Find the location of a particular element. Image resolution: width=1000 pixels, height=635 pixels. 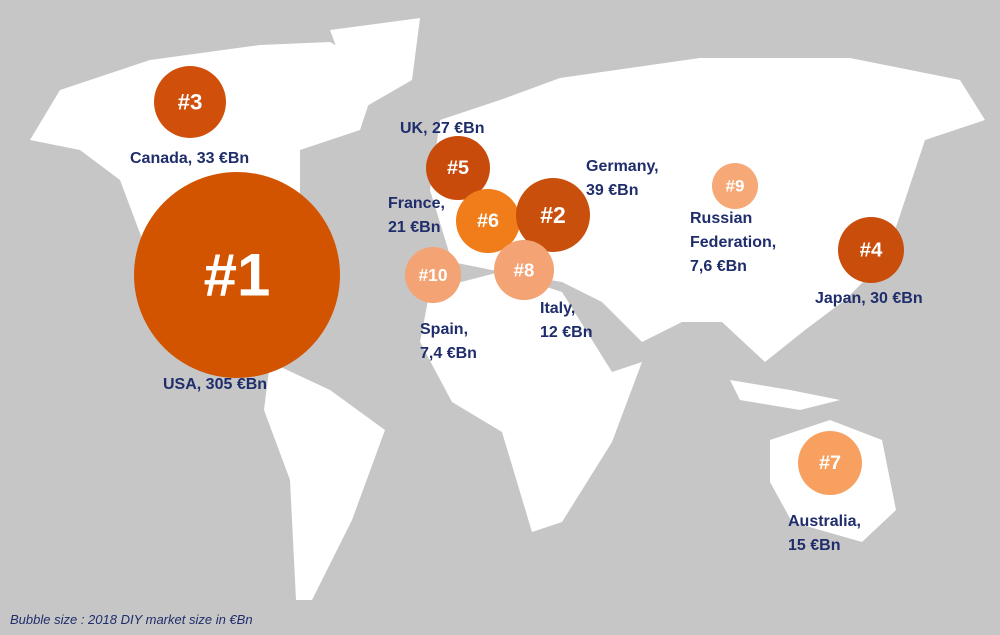

country-label: UK, 27 €Bn is located at coordinates (442, 128).